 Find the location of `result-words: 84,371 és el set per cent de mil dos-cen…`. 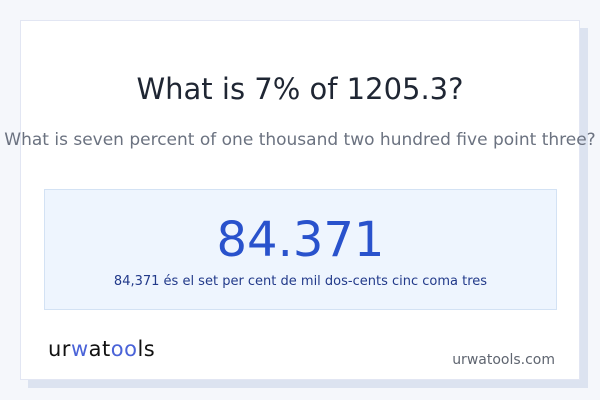

result-words: 84,371 és el set per cent de mil dos-cen… is located at coordinates (300, 281).